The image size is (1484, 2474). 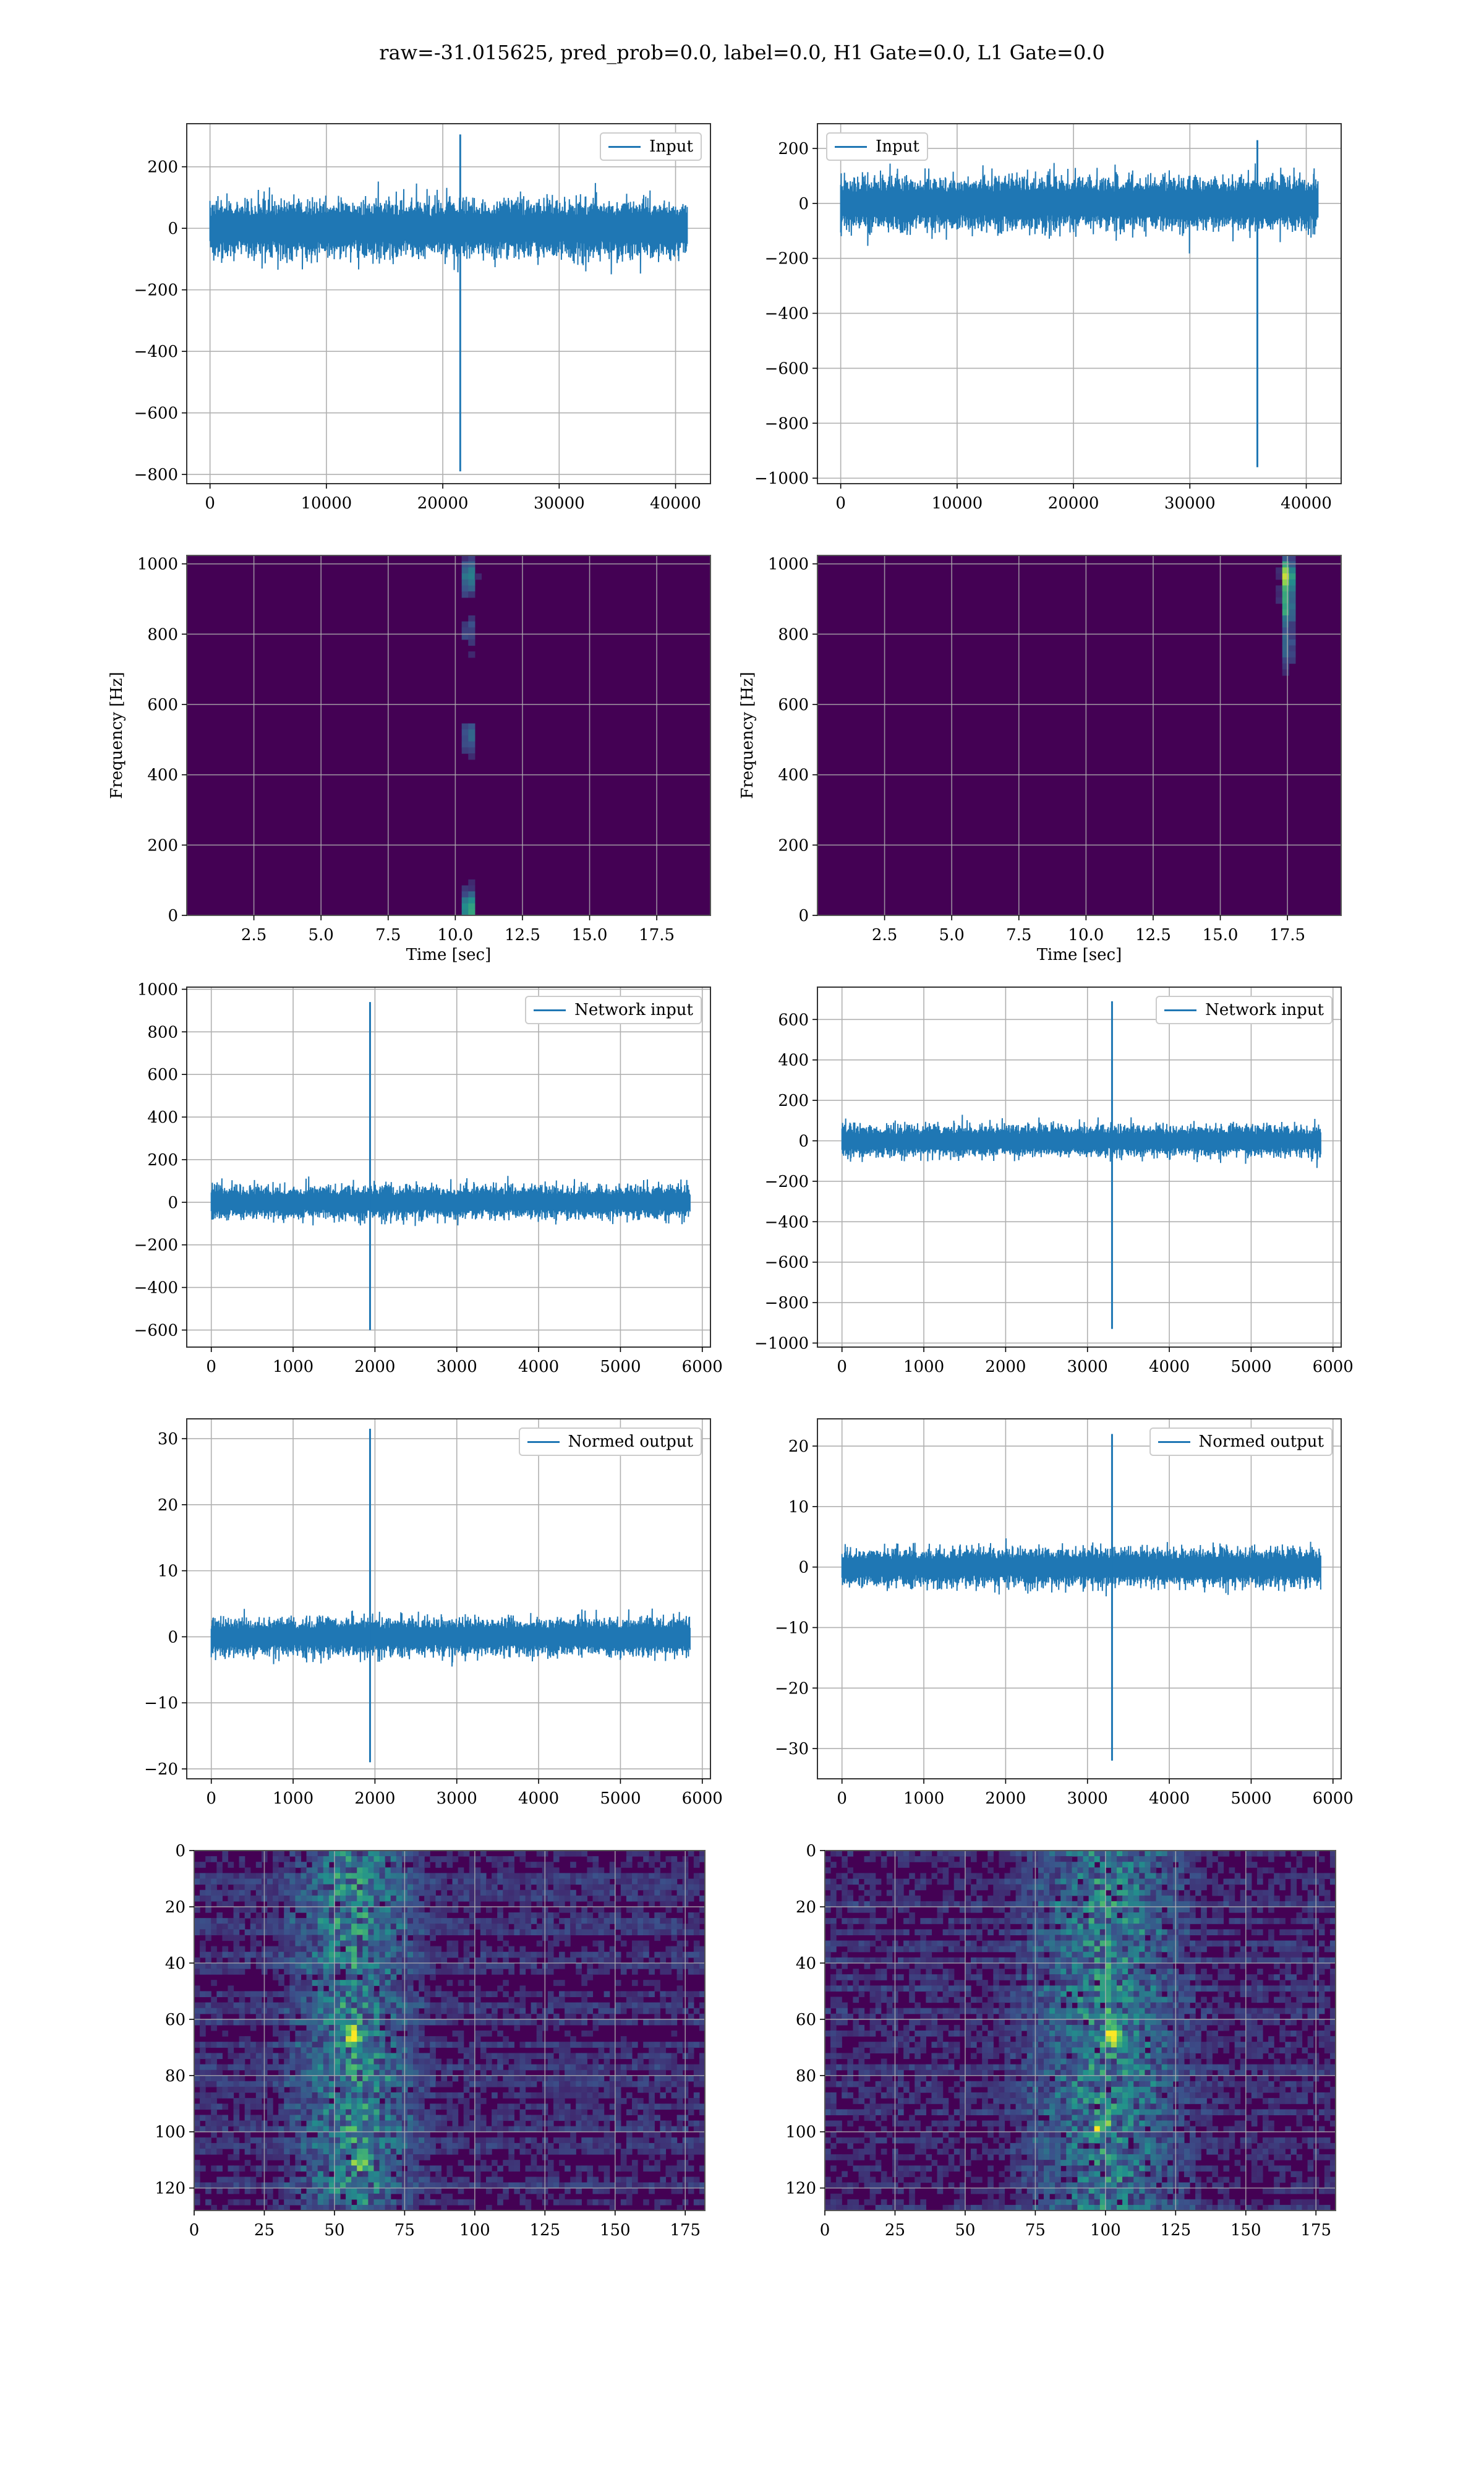 I want to click on h1-spectrogram-xtick-label: 17.5, so click(x=657, y=935).